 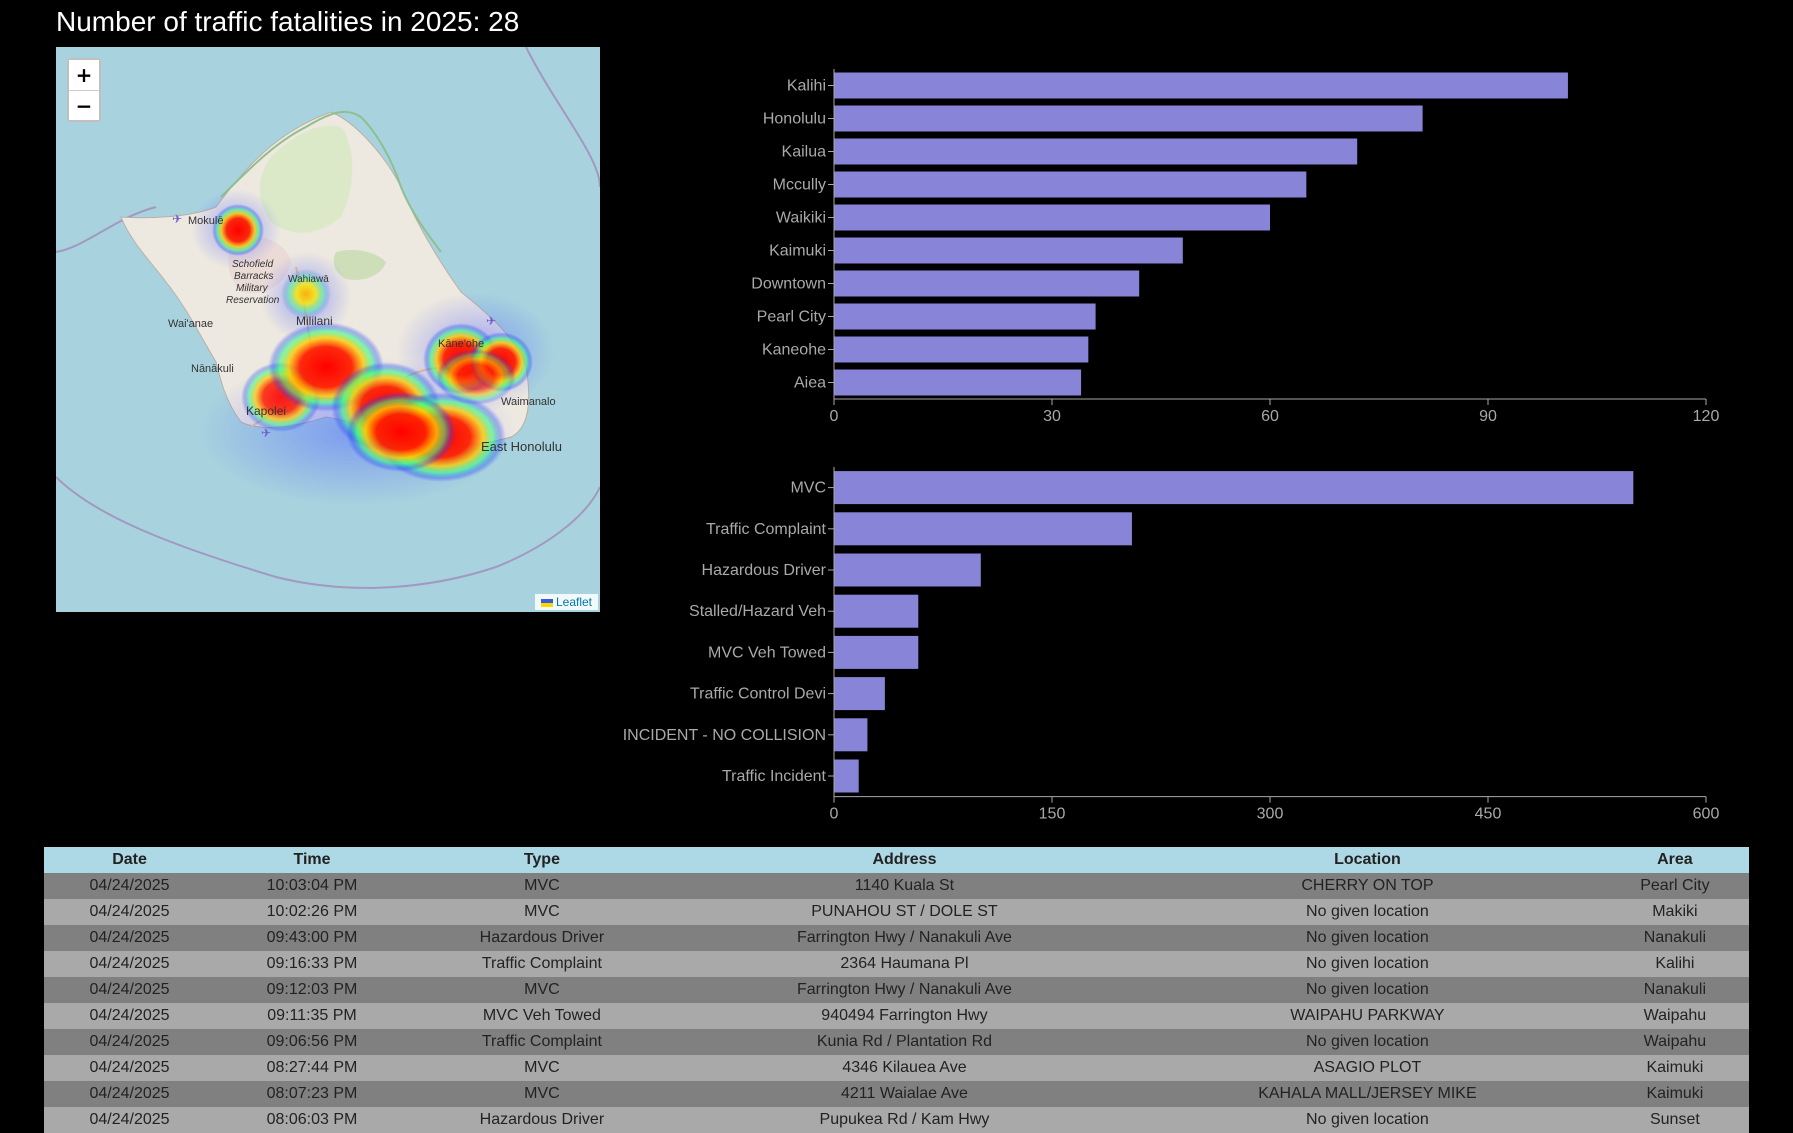 I want to click on table-cell-time: 10:02:26 PM, so click(x=312, y=912).